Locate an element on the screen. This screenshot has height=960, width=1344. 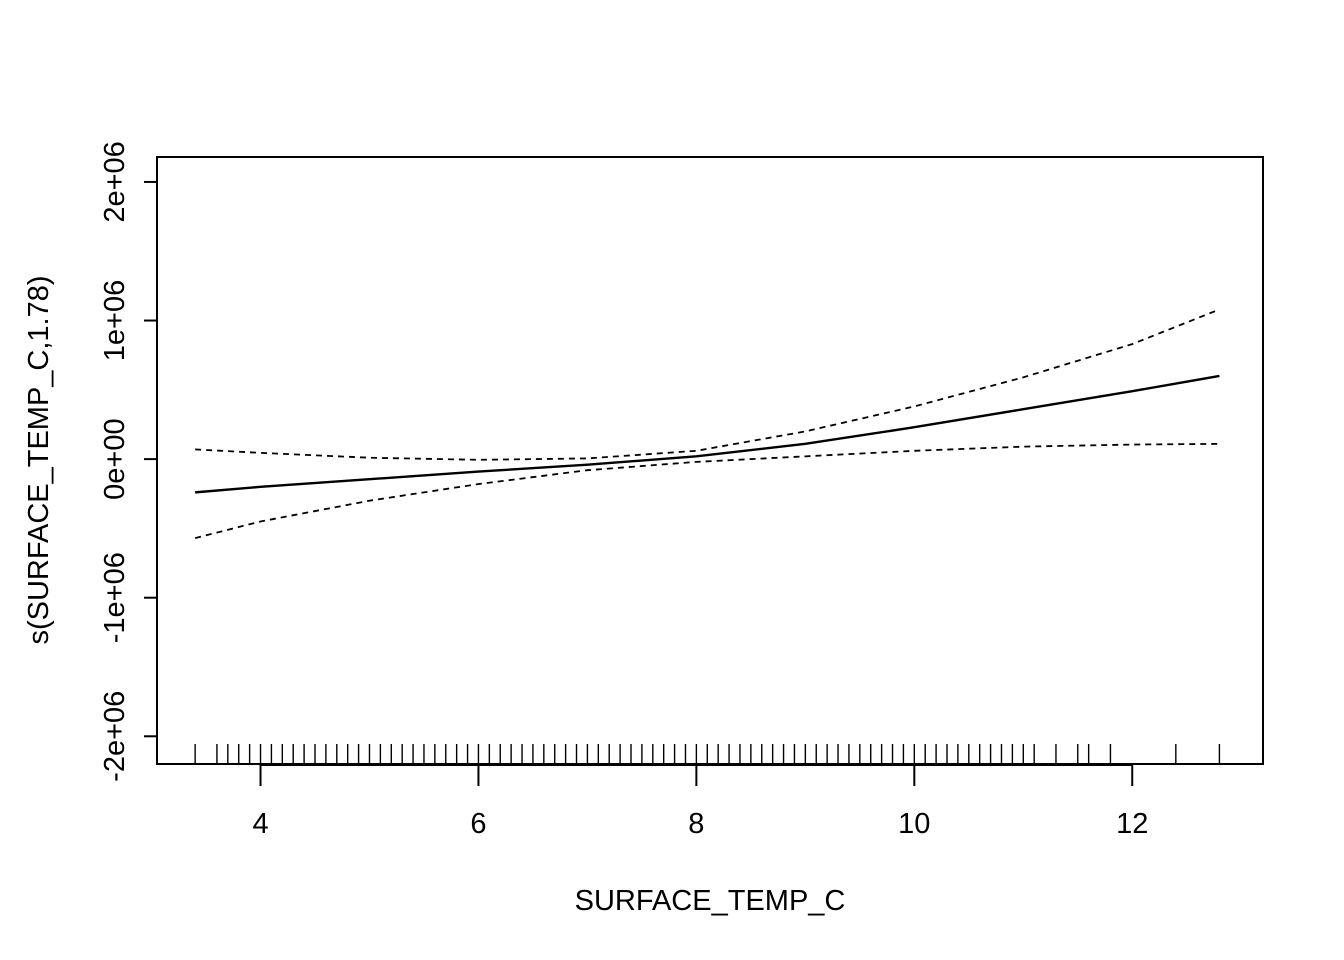
y-tick-label: 2e+06 is located at coordinates (115, 181).